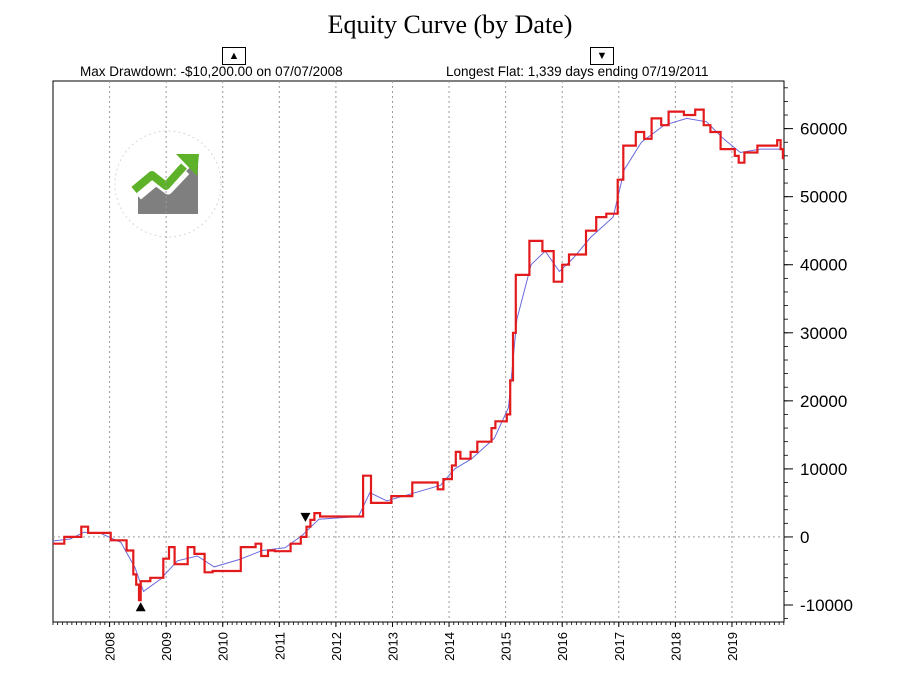  Describe the element at coordinates (823, 401) in the screenshot. I see `y-tick-label: 20000` at that location.